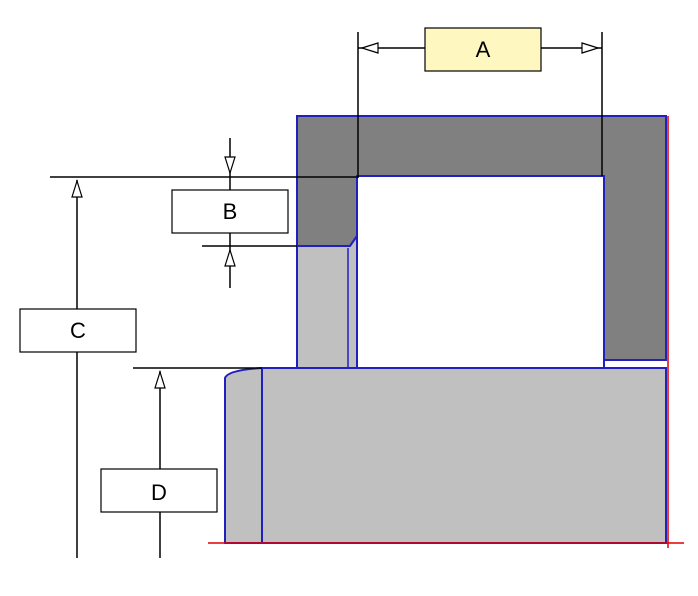 This screenshot has width=698, height=596. I want to click on dim-b-box, so click(230, 211).